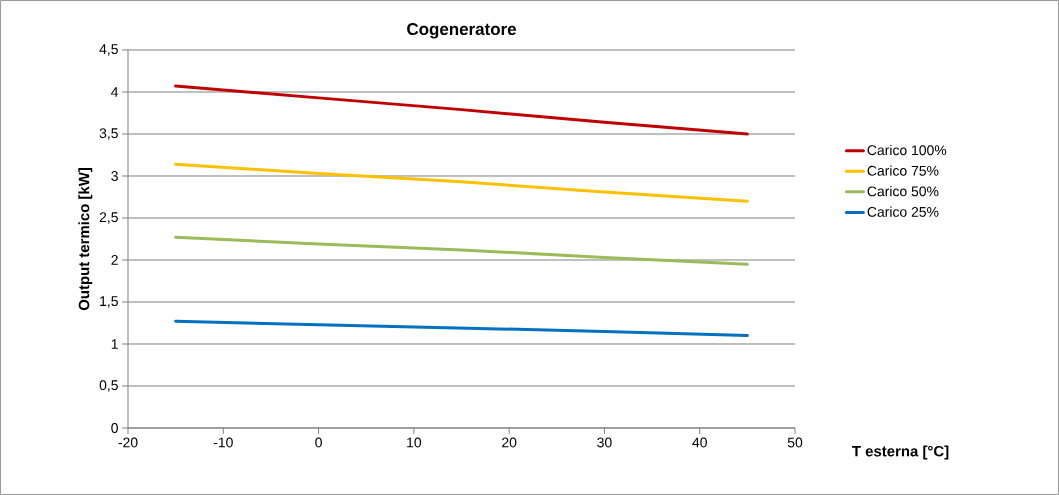 The width and height of the screenshot is (1059, 495). Describe the element at coordinates (903, 191) in the screenshot. I see `legend-label: Carico 50%` at that location.